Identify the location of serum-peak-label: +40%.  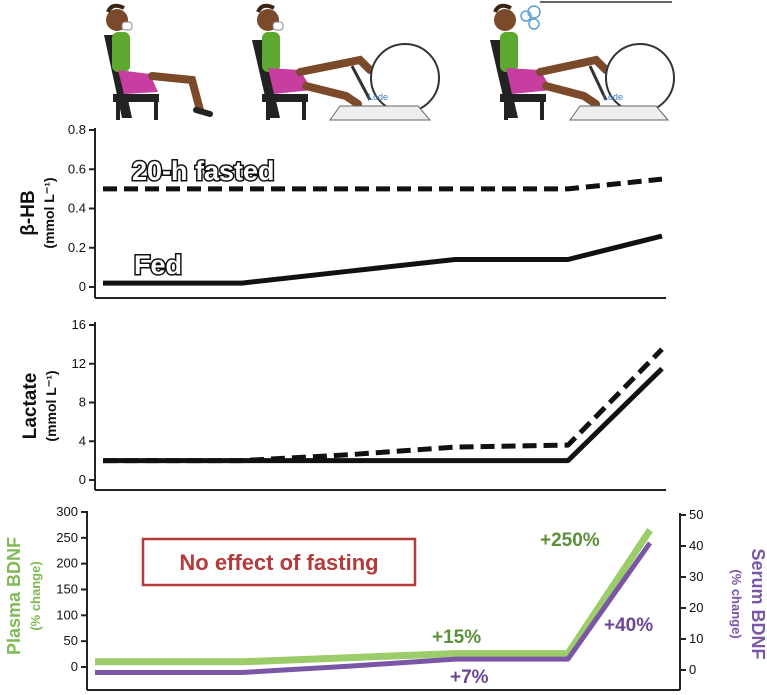
(628, 625).